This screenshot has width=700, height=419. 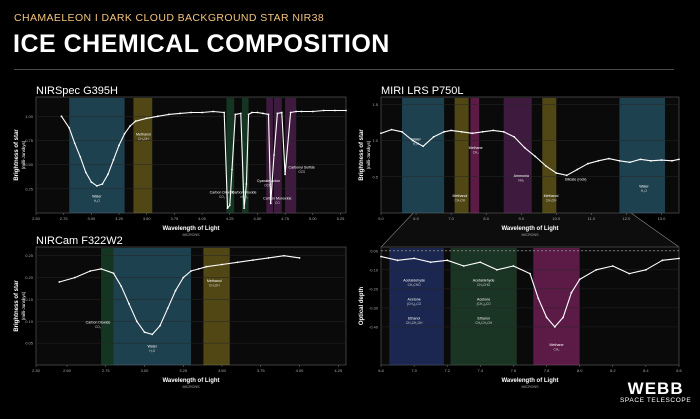 I want to click on band-label: Acetone, so click(x=483, y=299).